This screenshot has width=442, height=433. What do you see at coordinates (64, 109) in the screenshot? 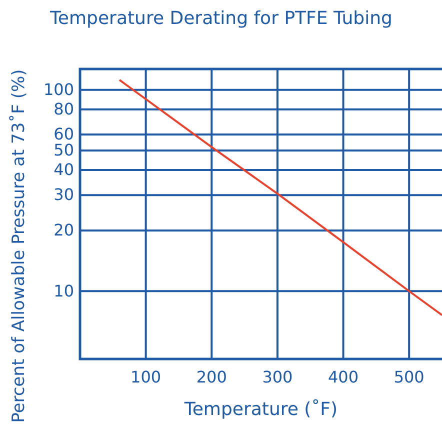
I see `y-tick-label: 80` at bounding box center [64, 109].